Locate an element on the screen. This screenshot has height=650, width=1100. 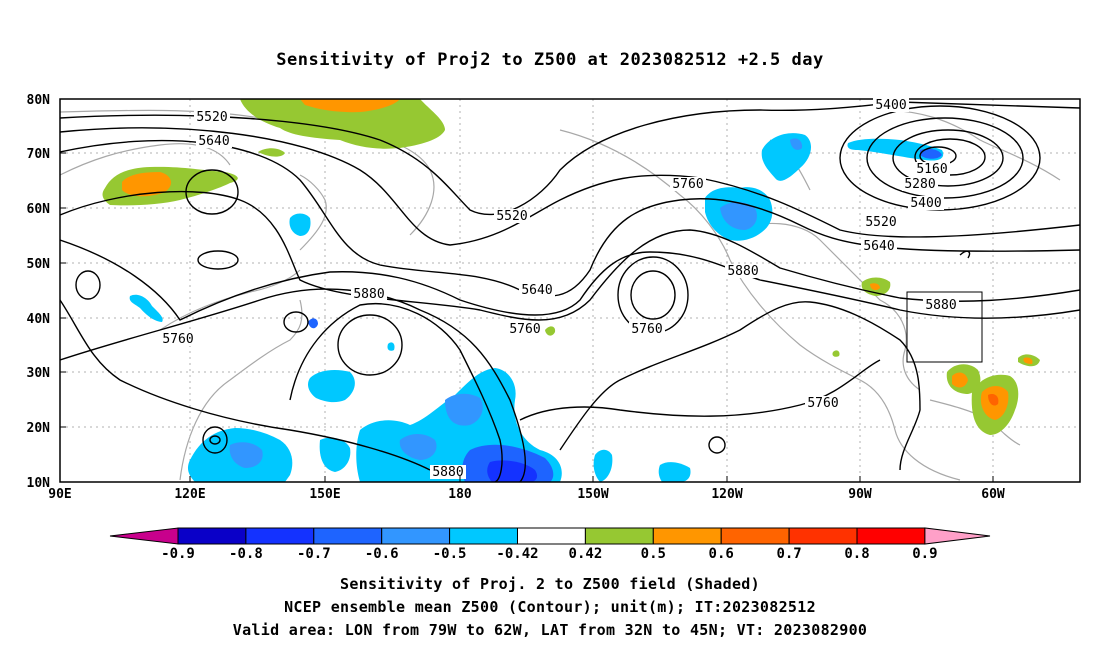
contour-label: 5160 is located at coordinates (931, 169).